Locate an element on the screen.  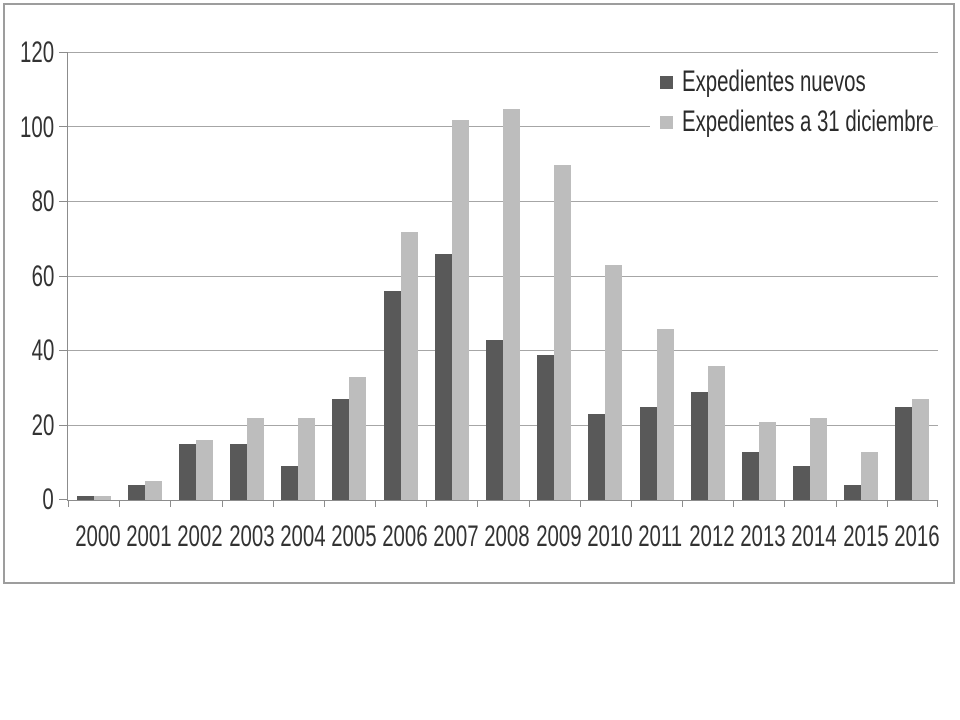
bar-group-2008 is located at coordinates (502, 276).